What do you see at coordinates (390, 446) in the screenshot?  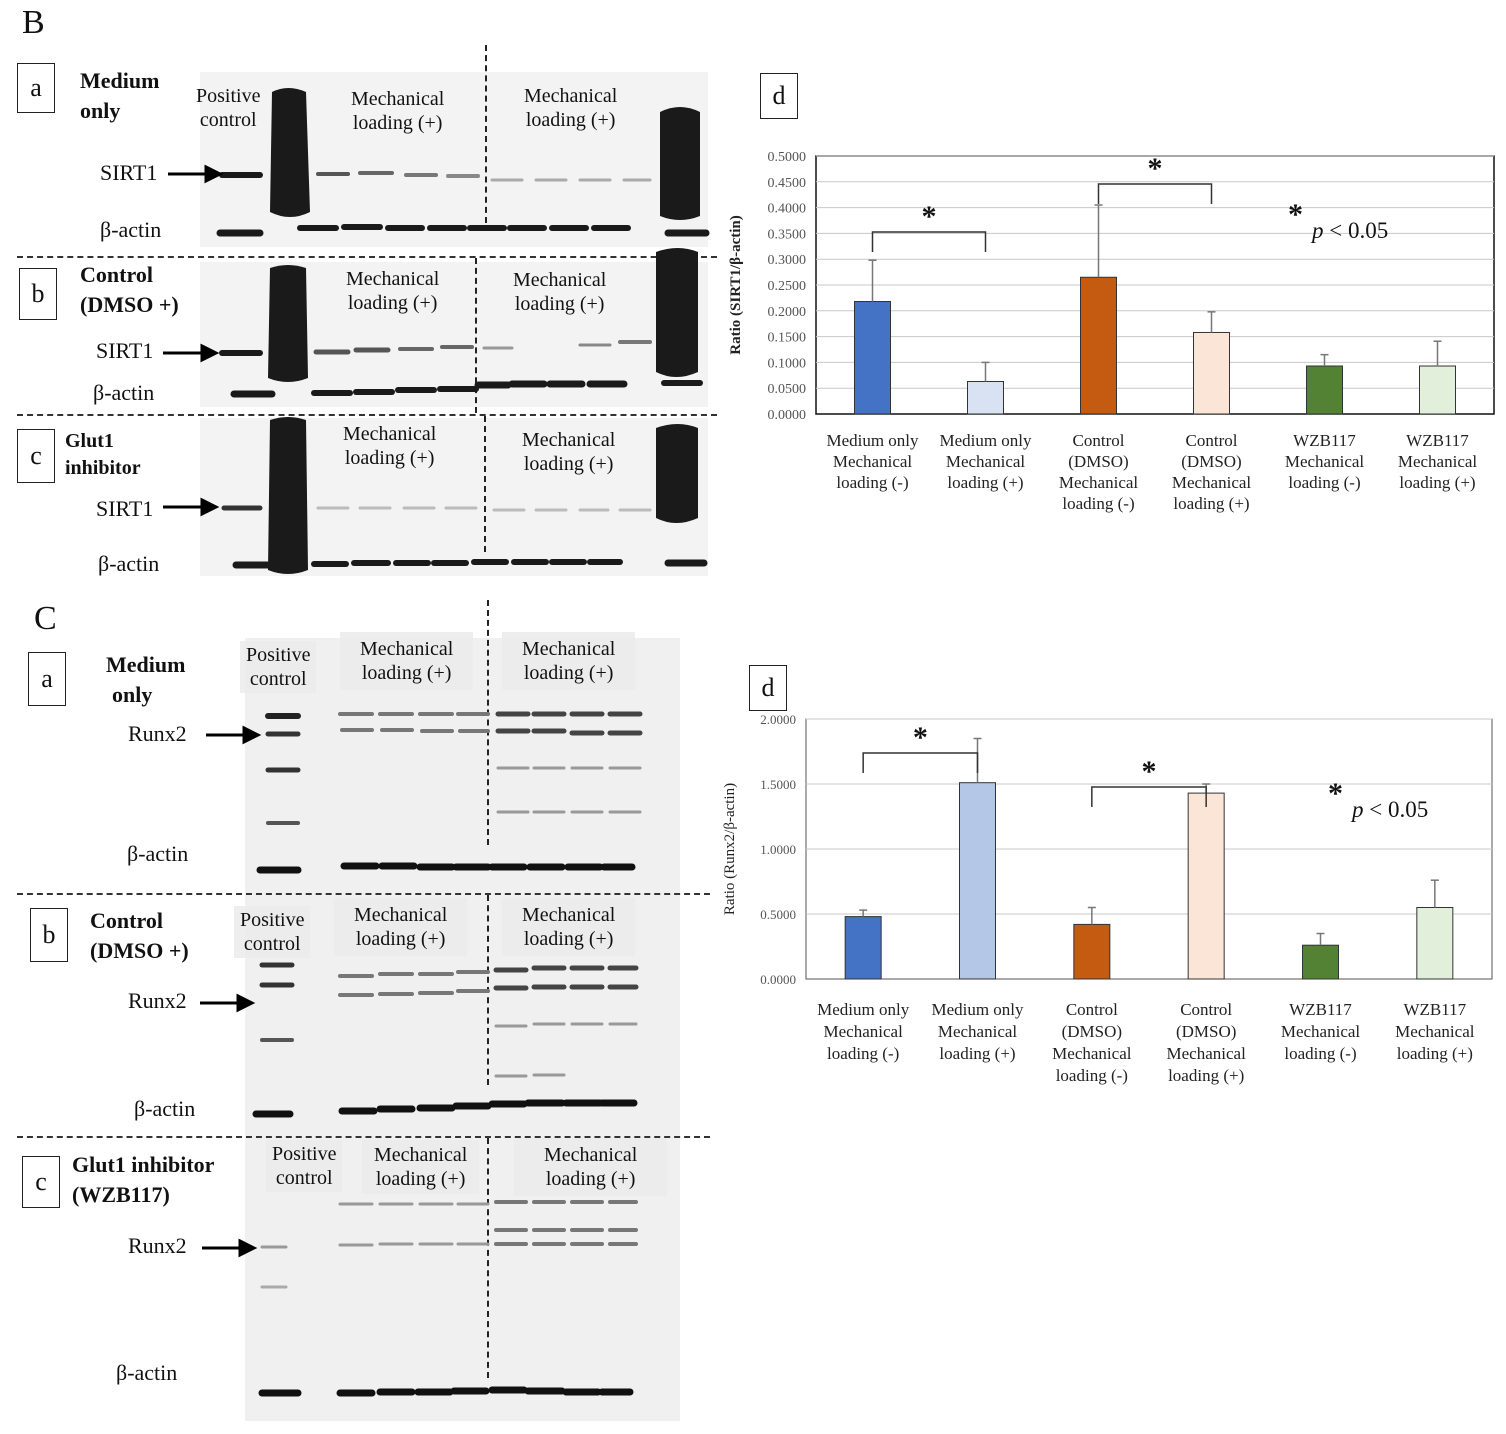 I see `loading-label-b-c-left: Mechanical loading (+)` at bounding box center [390, 446].